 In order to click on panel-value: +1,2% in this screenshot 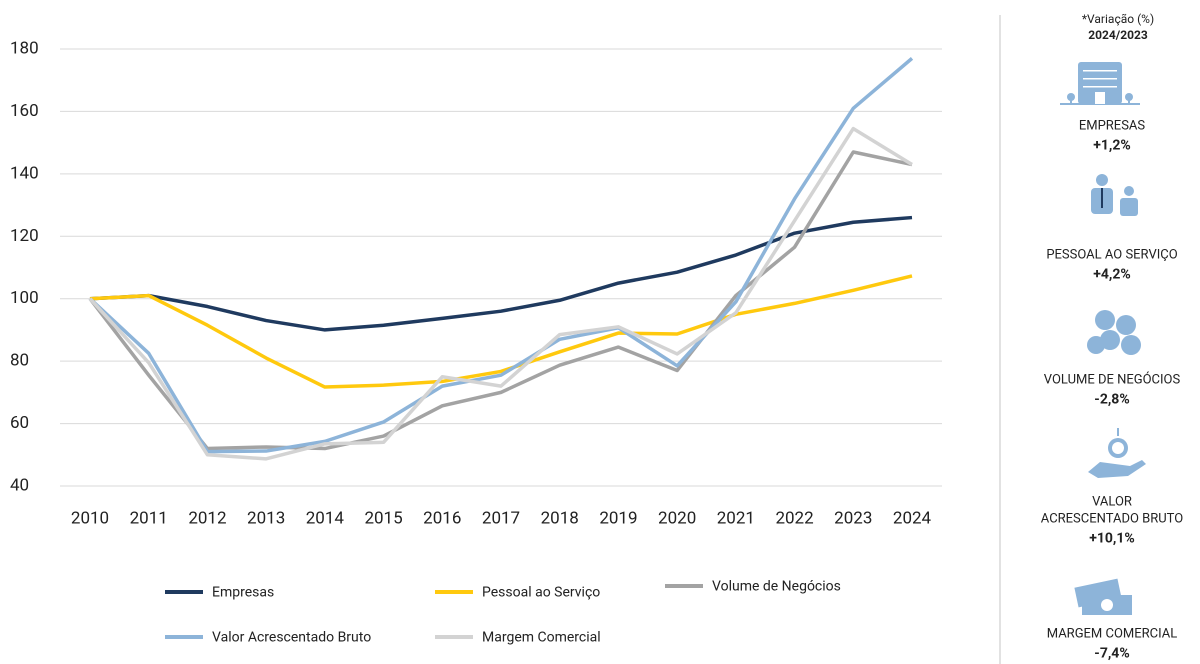, I will do `click(1112, 146)`.